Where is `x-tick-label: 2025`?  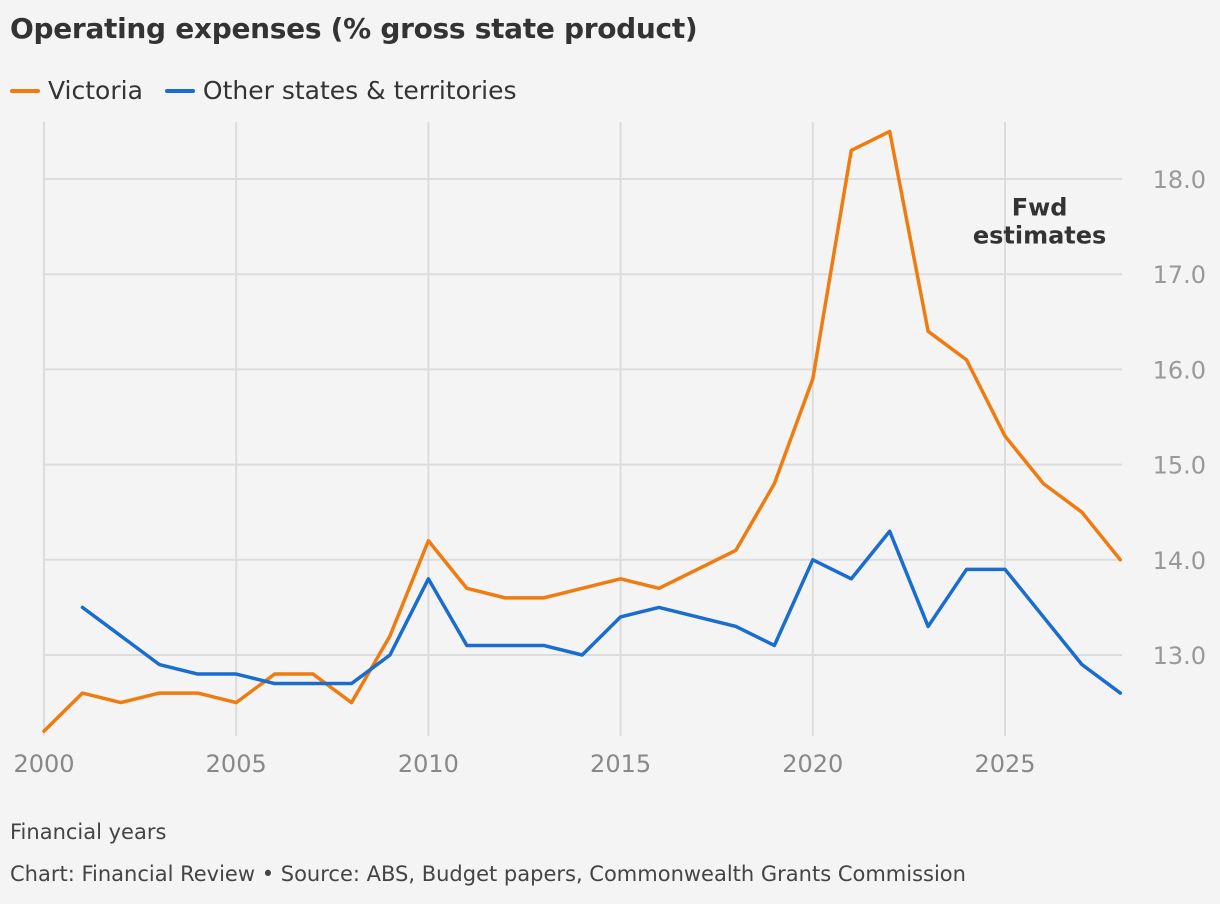 x-tick-label: 2025 is located at coordinates (1004, 764).